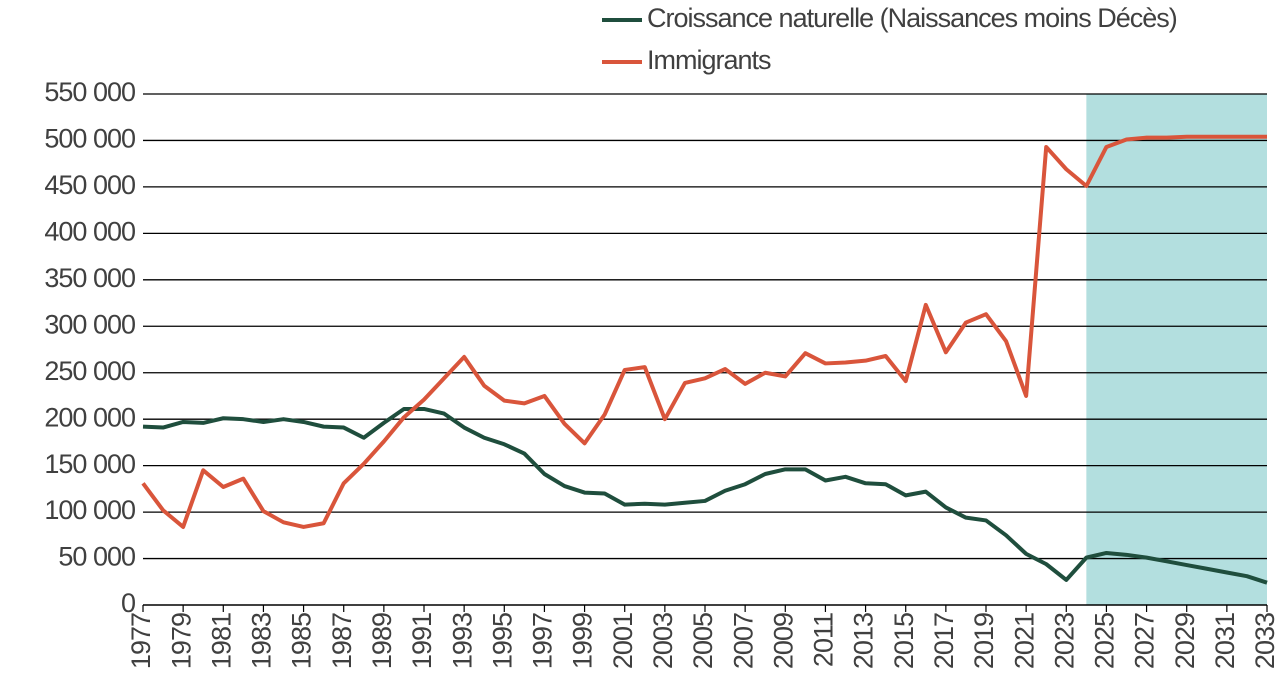 The width and height of the screenshot is (1281, 700). What do you see at coordinates (96, 557) in the screenshot?
I see `y-tick-label: 50 000` at bounding box center [96, 557].